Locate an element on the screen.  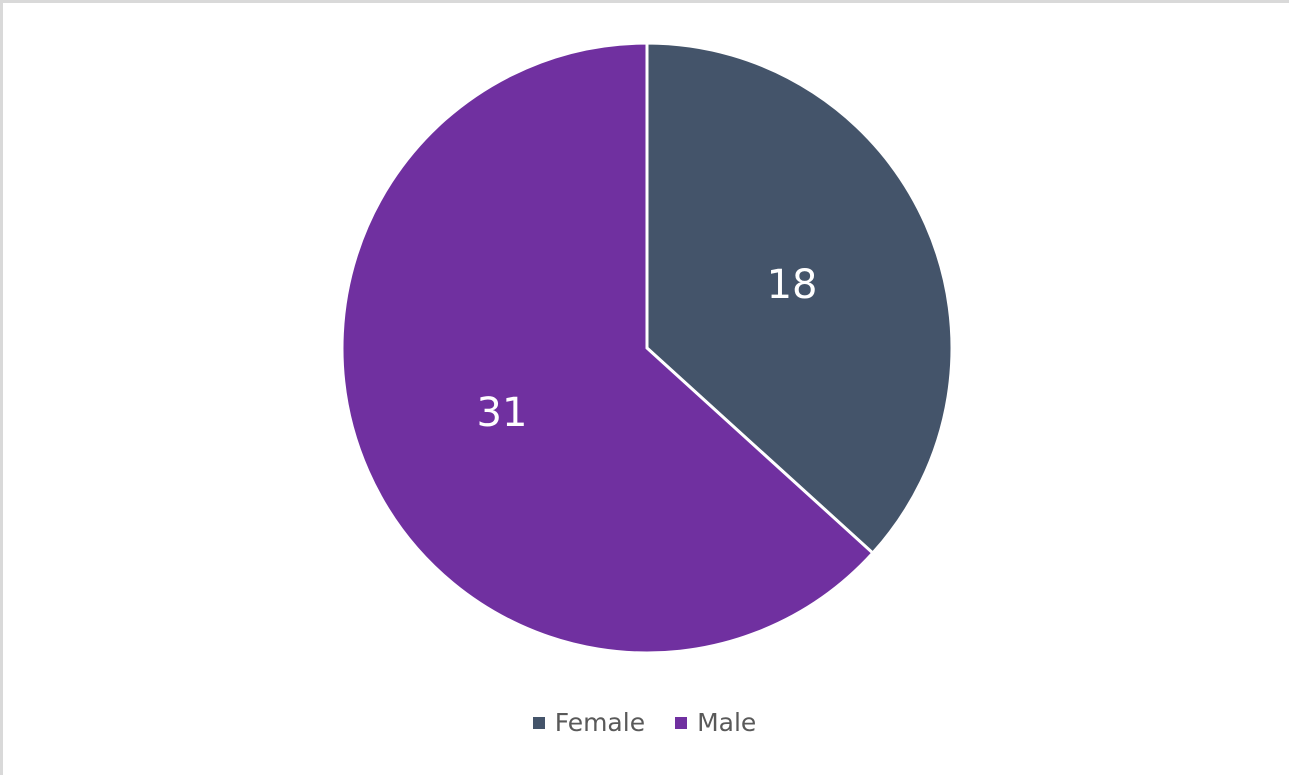
legend-item-female: Female is located at coordinates (589, 722).